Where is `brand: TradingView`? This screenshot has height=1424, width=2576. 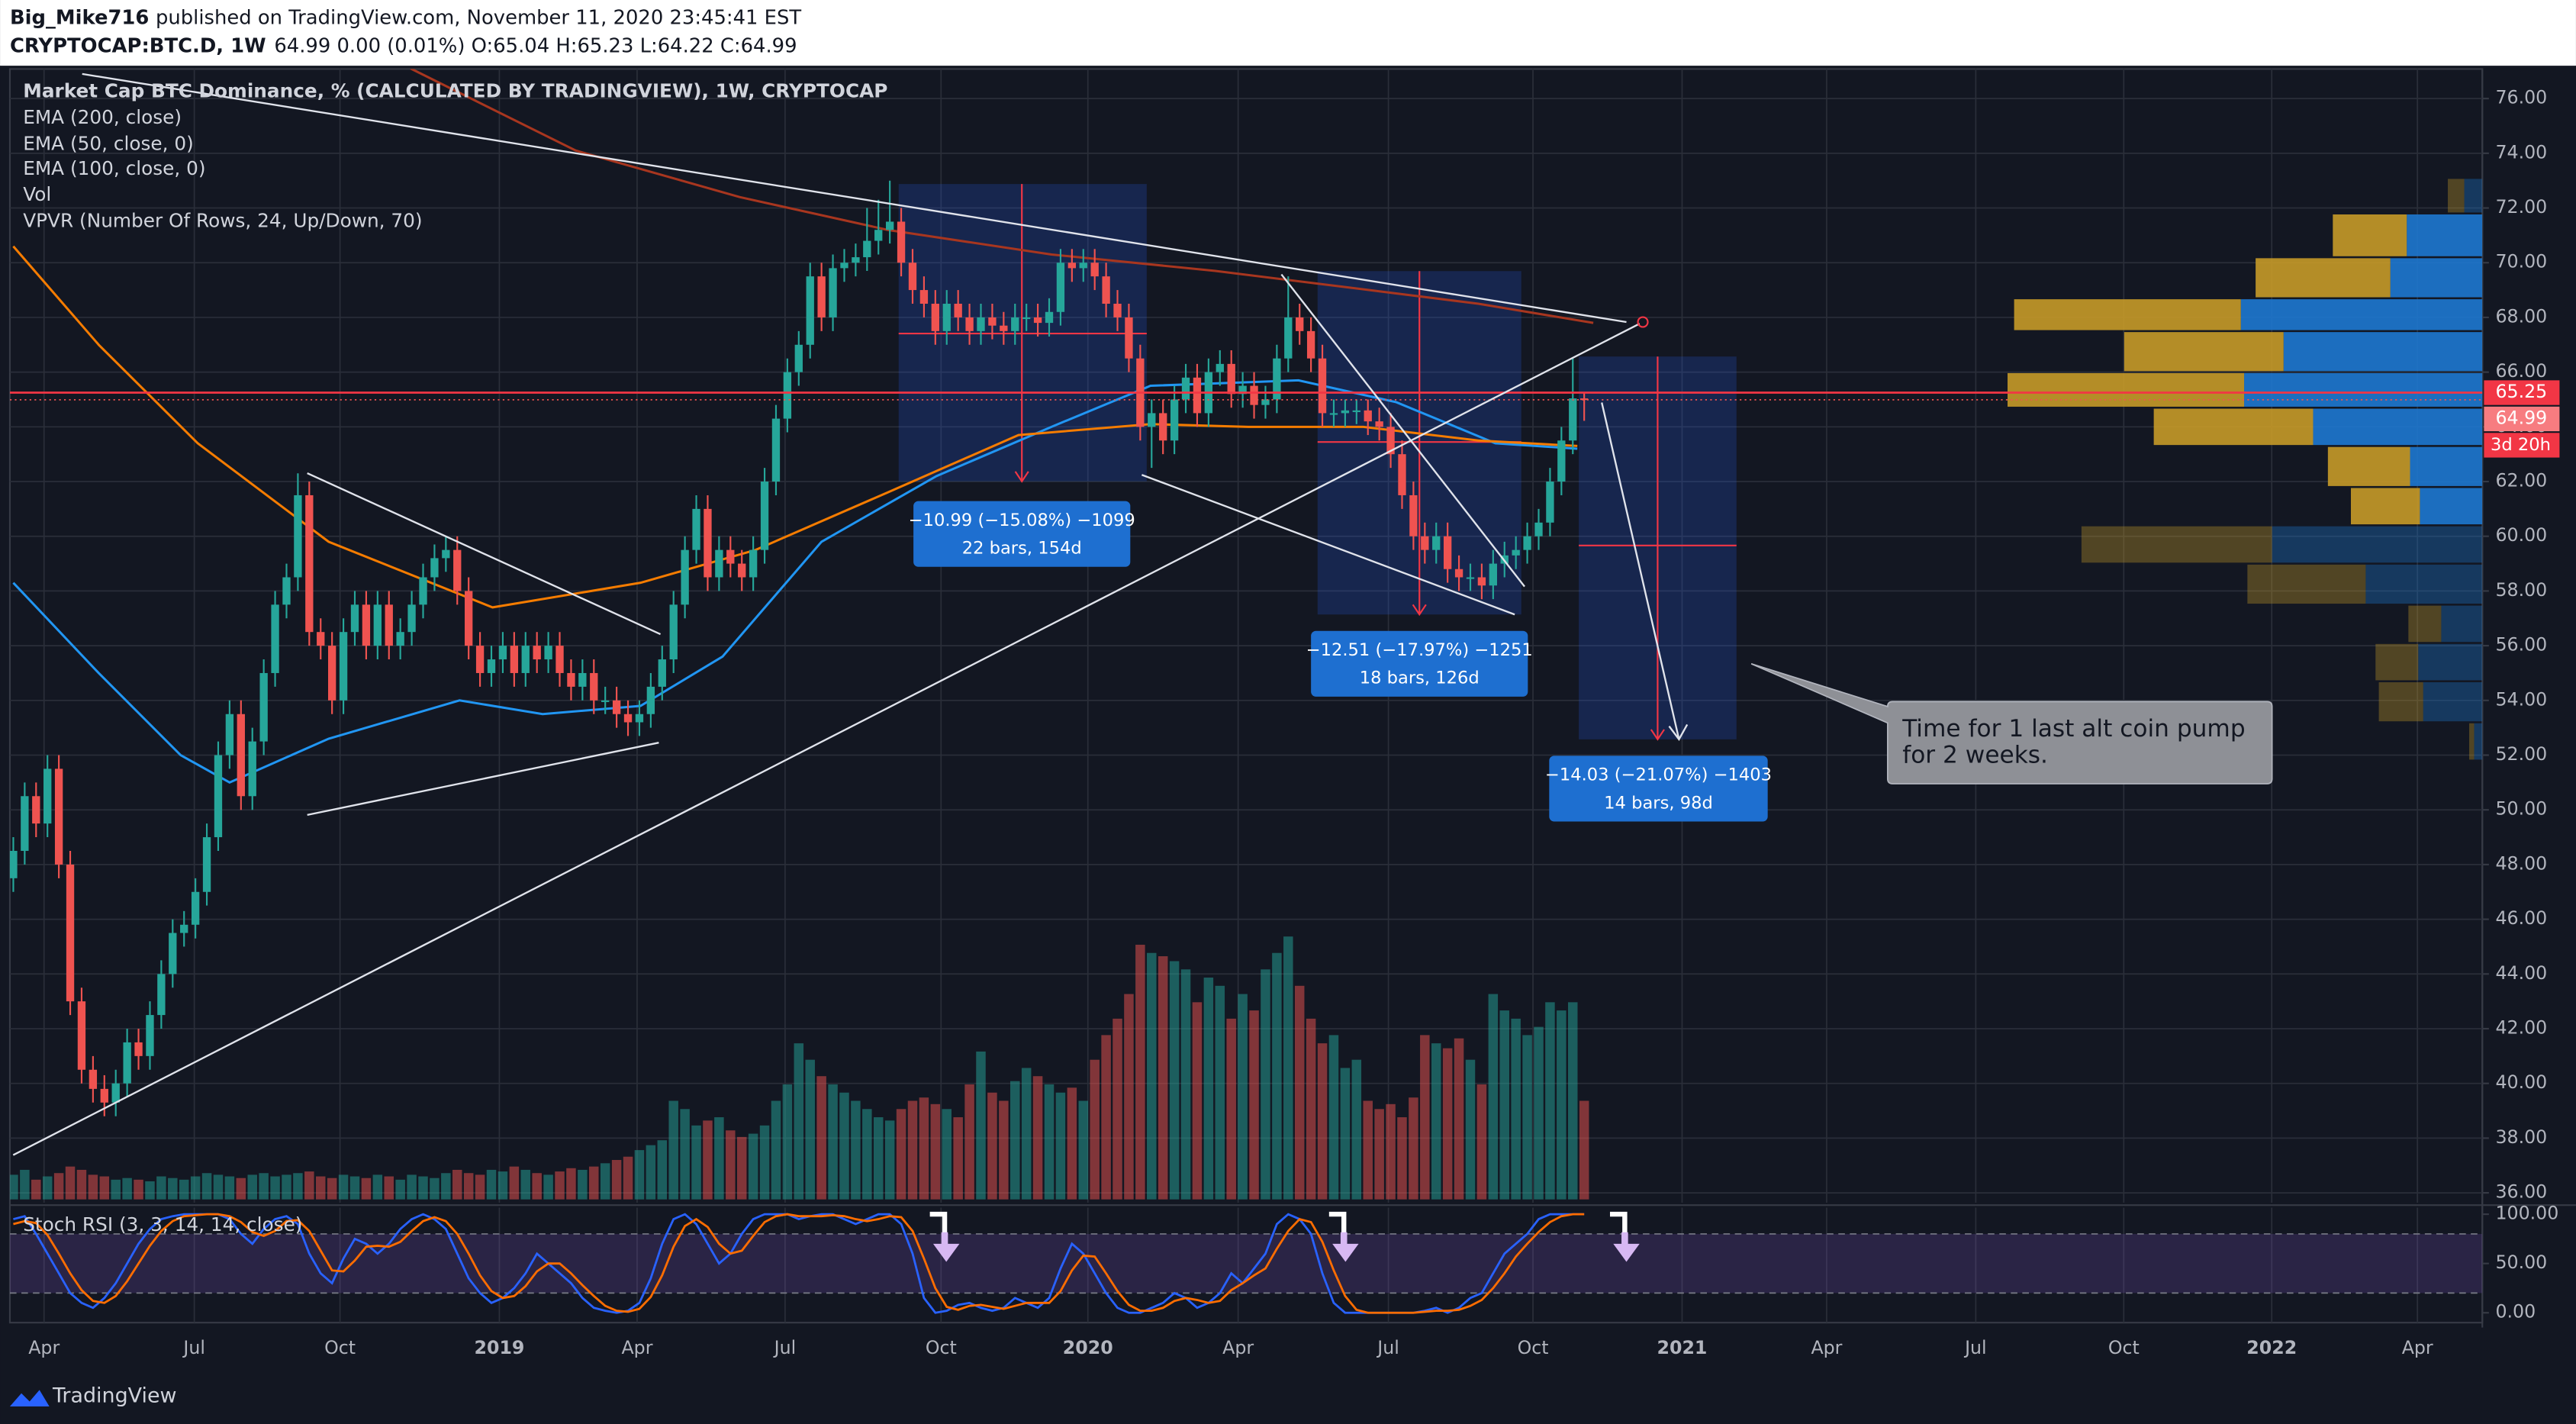
brand: TradingView is located at coordinates (114, 1396).